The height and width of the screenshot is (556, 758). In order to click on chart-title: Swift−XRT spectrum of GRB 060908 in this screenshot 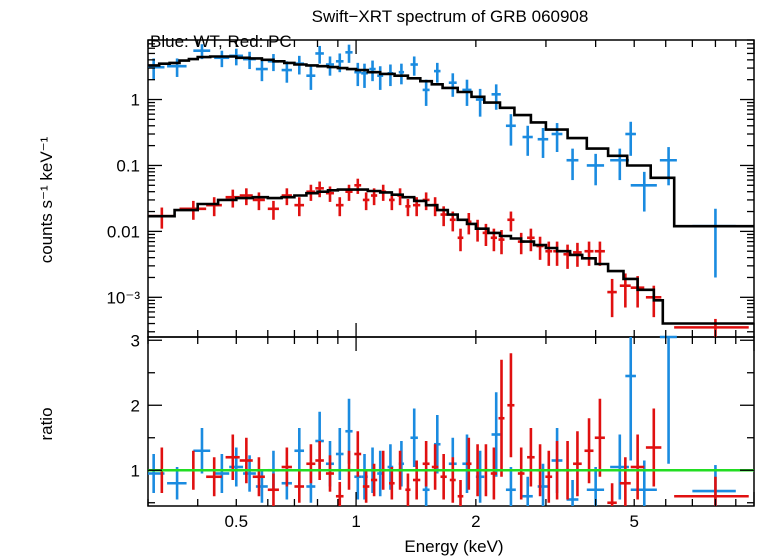, I will do `click(450, 16)`.